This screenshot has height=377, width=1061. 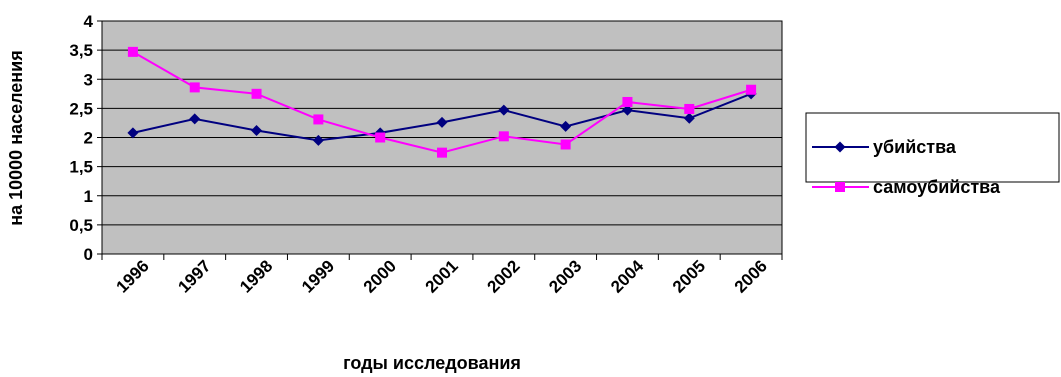 What do you see at coordinates (503, 276) in the screenshot?
I see `x-tick-label: 2002` at bounding box center [503, 276].